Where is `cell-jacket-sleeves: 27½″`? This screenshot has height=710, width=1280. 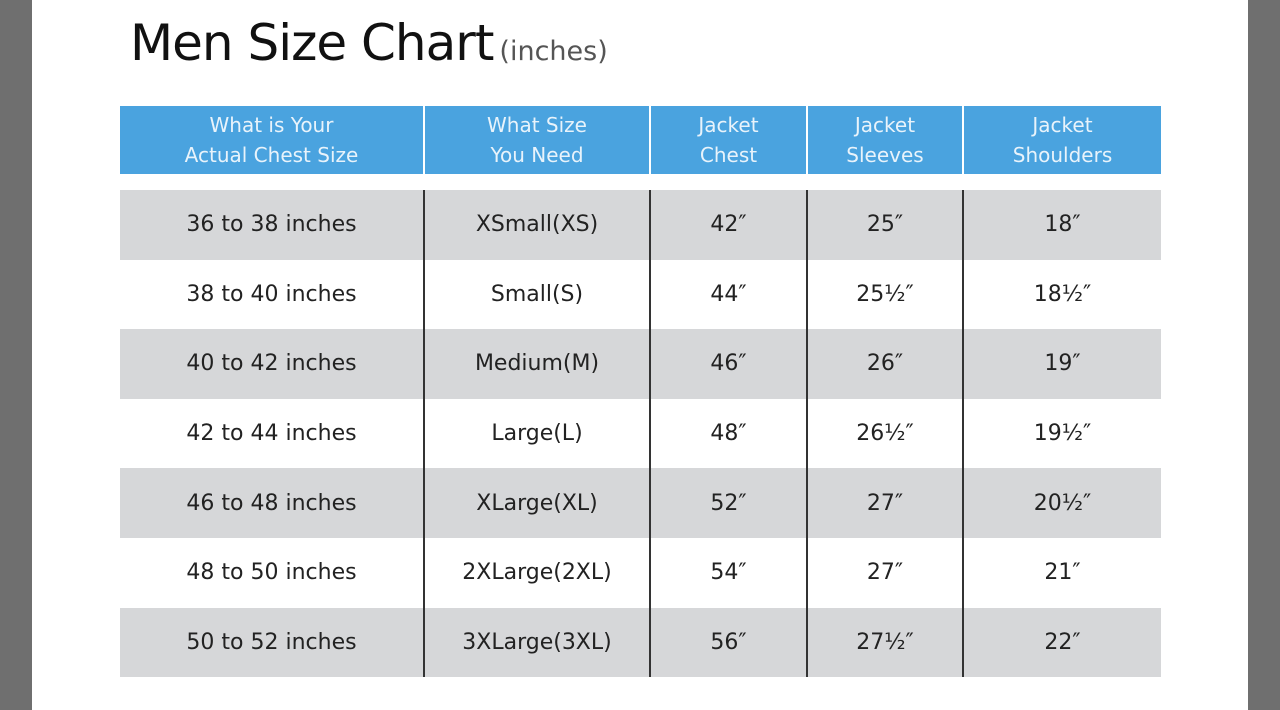
cell-jacket-sleeves: 27½″ is located at coordinates (886, 642).